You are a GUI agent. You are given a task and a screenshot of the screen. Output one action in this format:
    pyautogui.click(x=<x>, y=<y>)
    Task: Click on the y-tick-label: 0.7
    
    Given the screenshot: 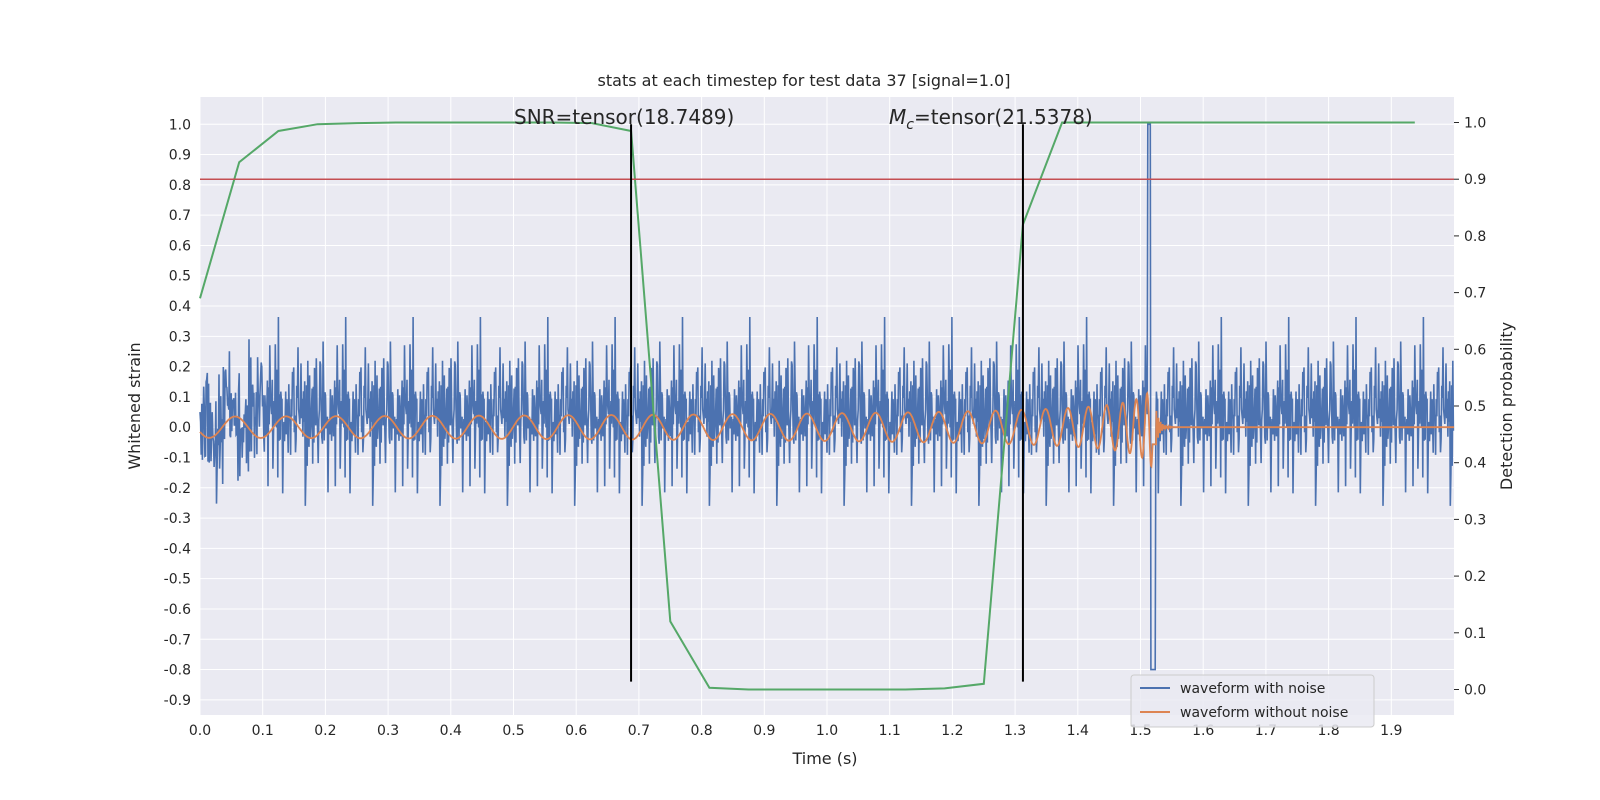 What is the action you would take?
    pyautogui.click(x=180, y=216)
    